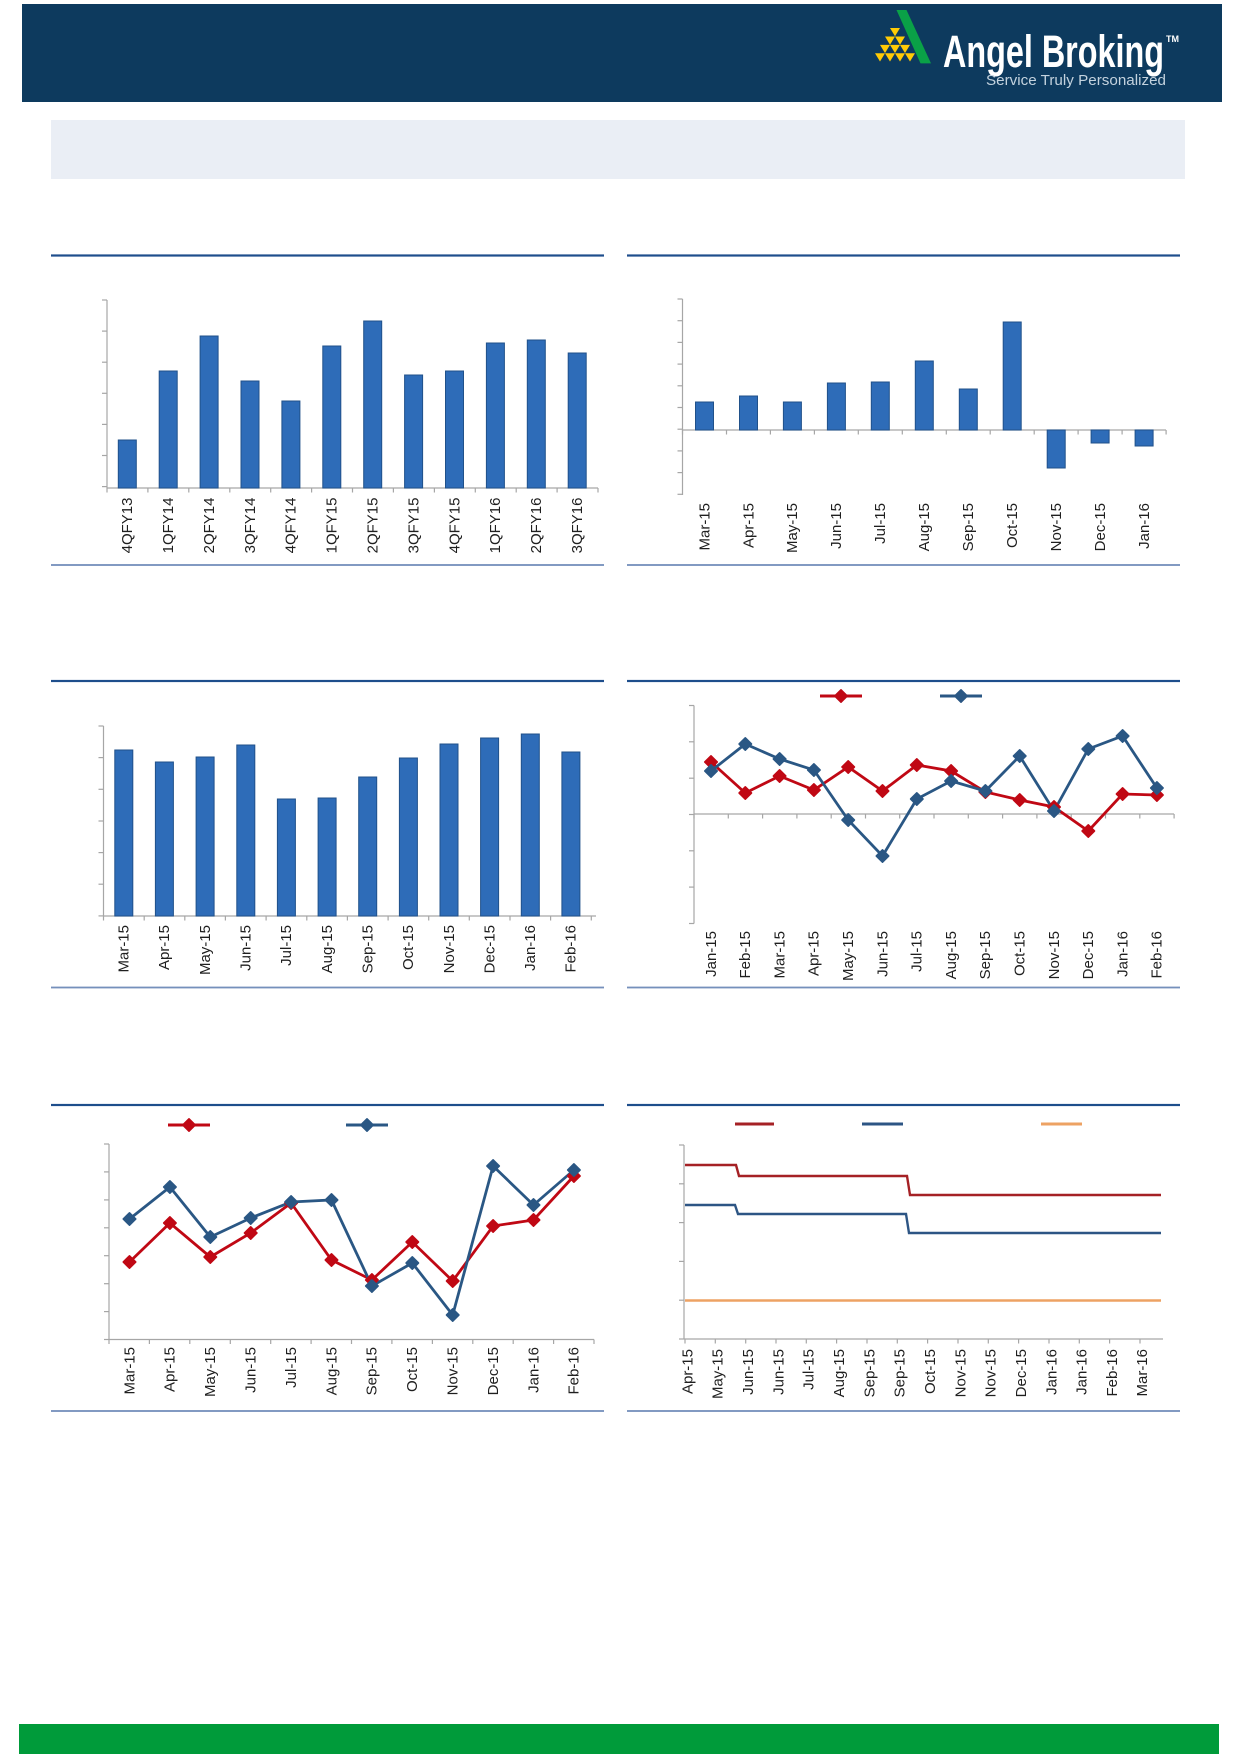 The width and height of the screenshot is (1240, 1754). Describe the element at coordinates (1053, 51) in the screenshot. I see `svg-text: Angel Broking` at that location.